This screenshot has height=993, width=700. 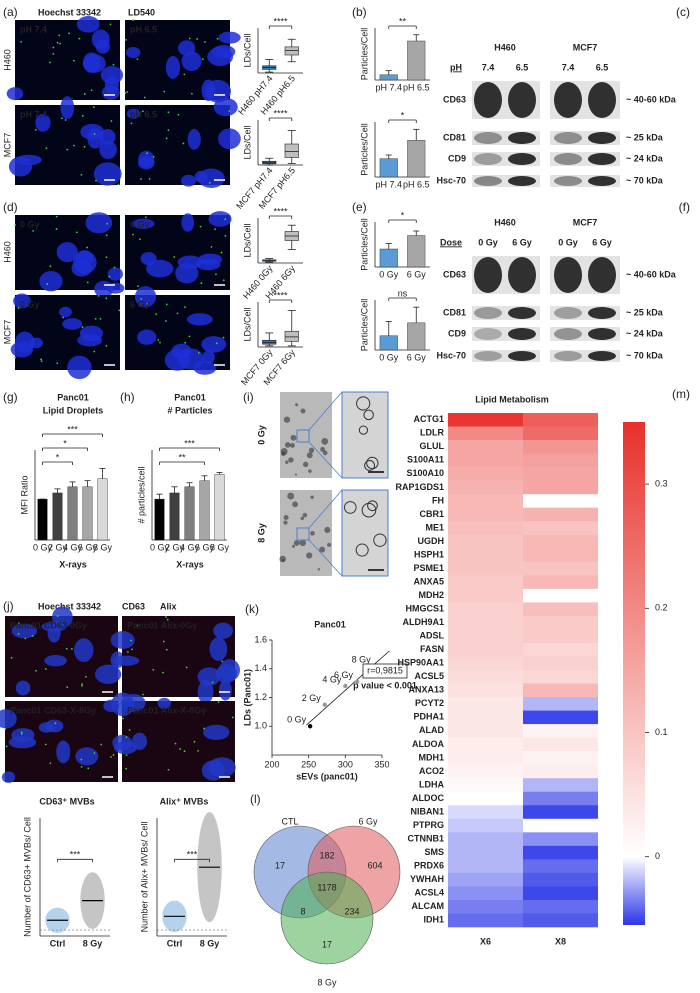 I want to click on panel-label: (g), so click(x=10, y=397).